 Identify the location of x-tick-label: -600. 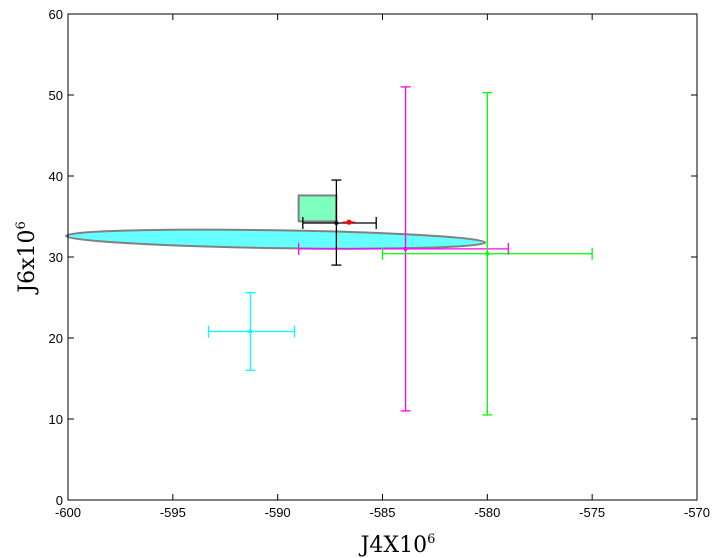
(68, 512).